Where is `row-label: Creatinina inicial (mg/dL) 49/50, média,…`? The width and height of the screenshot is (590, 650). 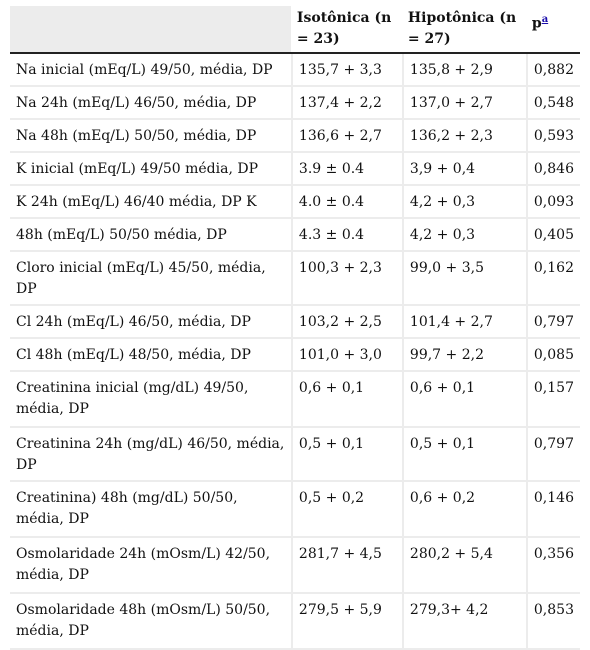
row-label: Creatinina inicial (mg/dL) 49/50, média,… is located at coordinates (150, 400).